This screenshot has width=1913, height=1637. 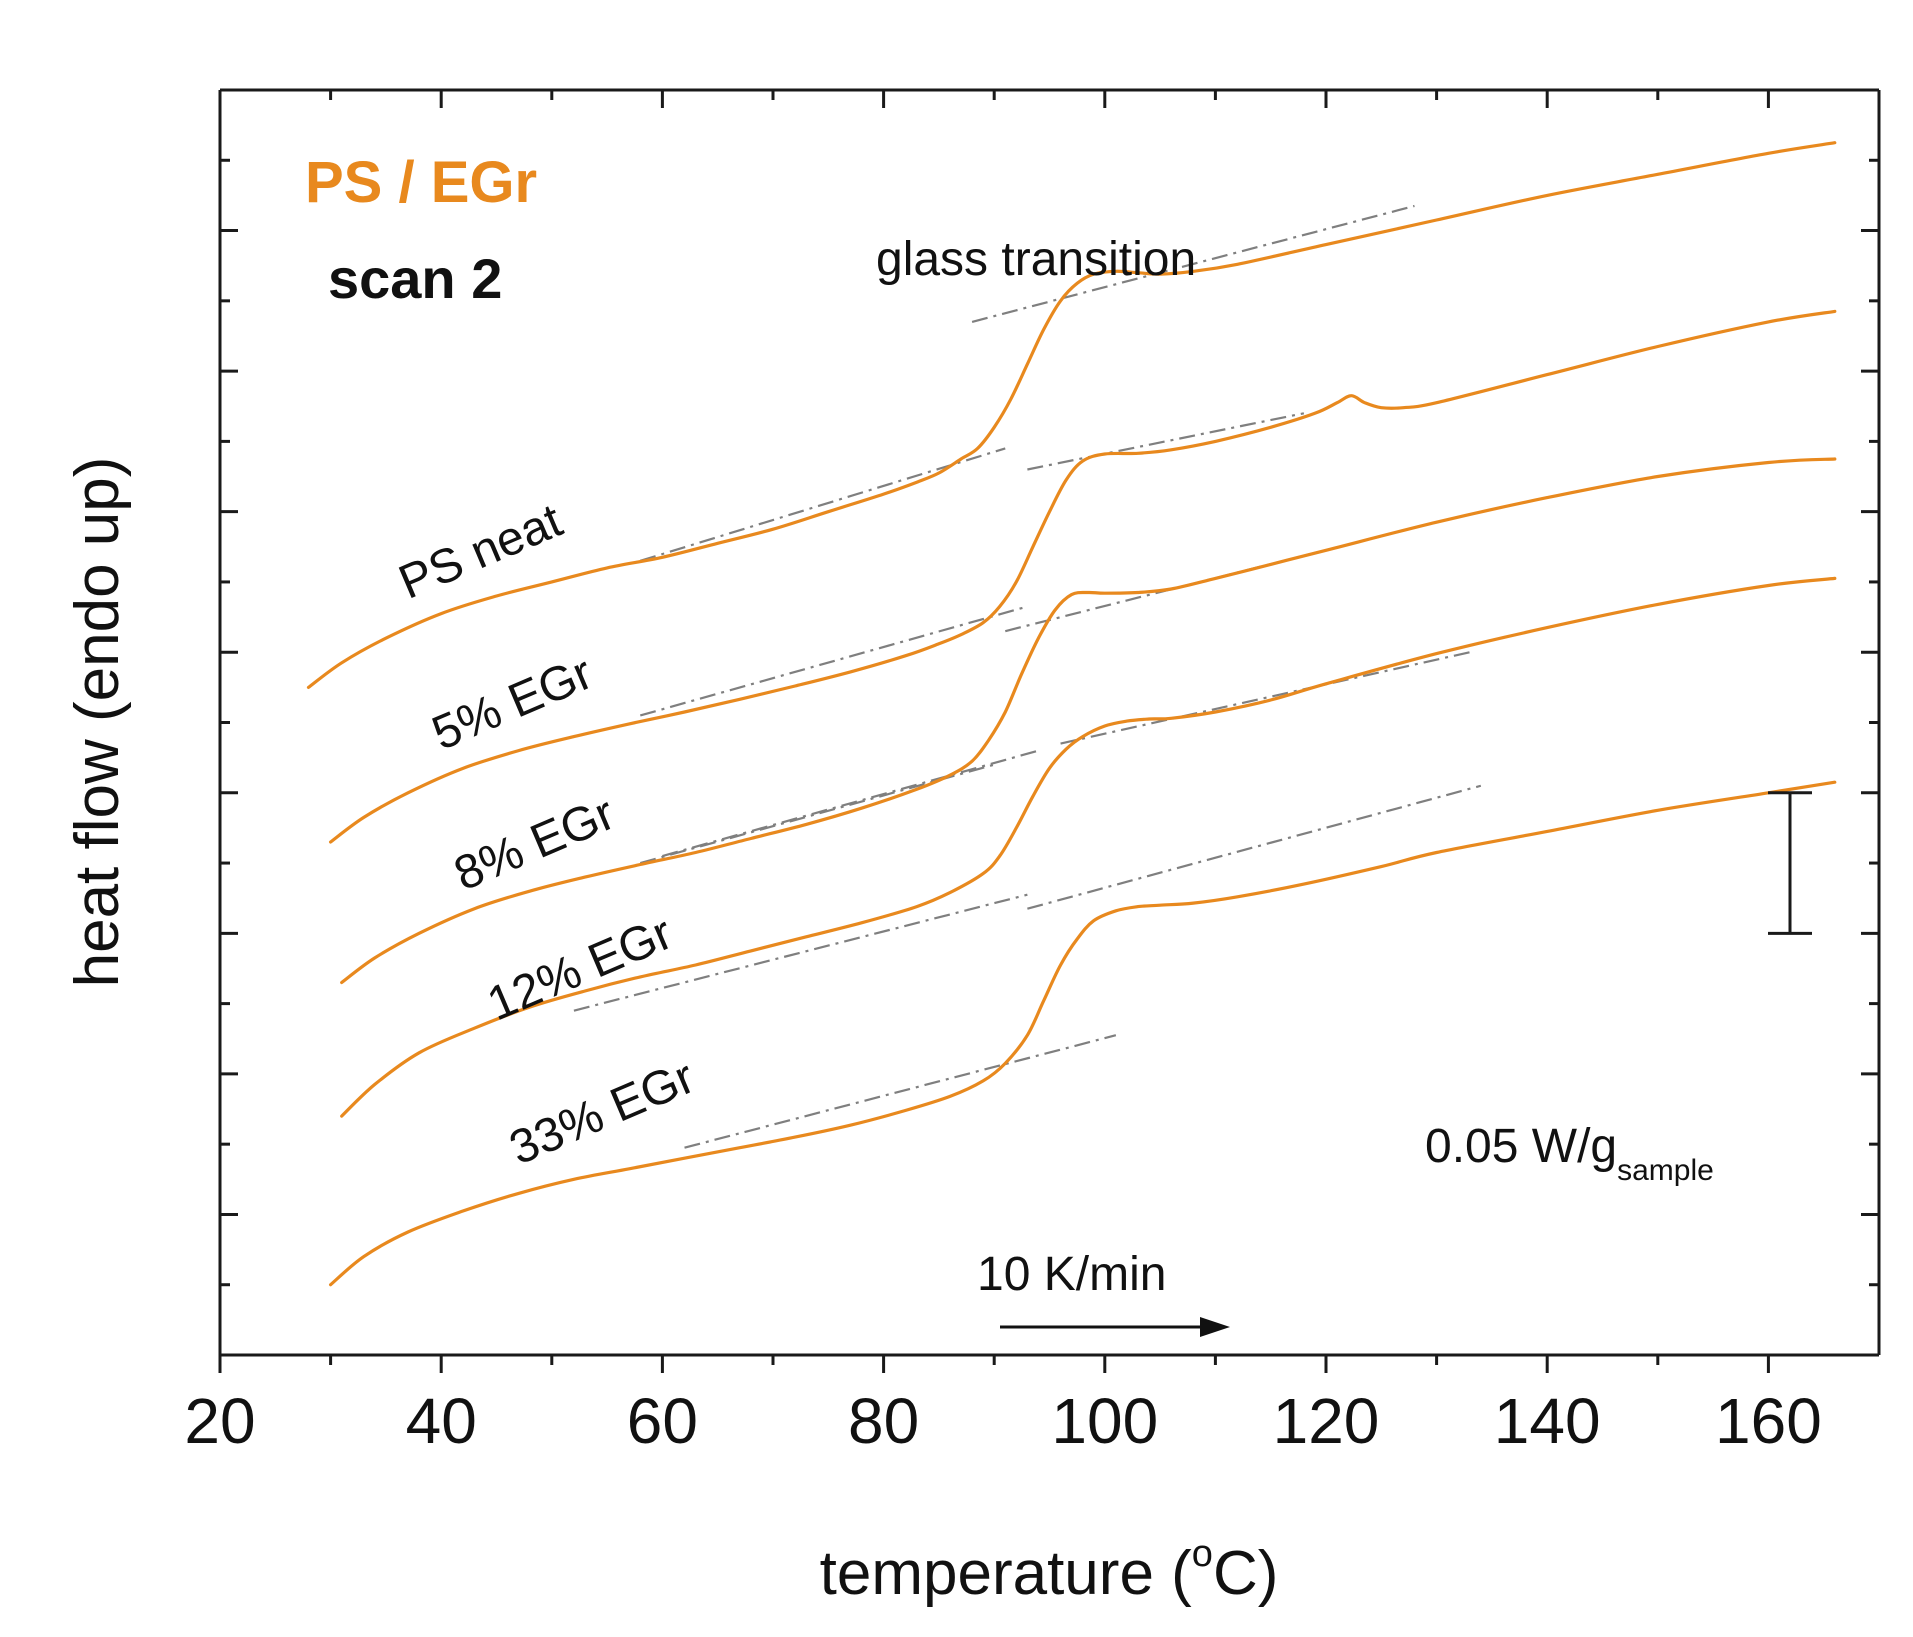 I want to click on heating-rate-arrow, so click(x=1115, y=1327).